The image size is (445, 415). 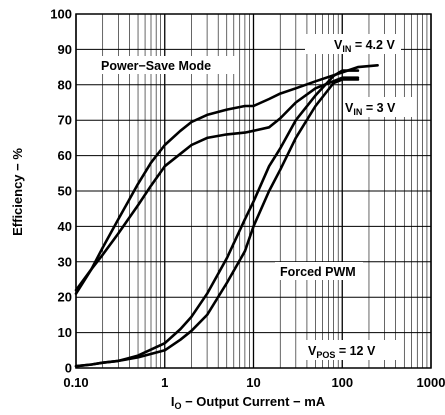 What do you see at coordinates (342, 352) in the screenshot?
I see `vpos-annotation: VPOS = 12 V` at bounding box center [342, 352].